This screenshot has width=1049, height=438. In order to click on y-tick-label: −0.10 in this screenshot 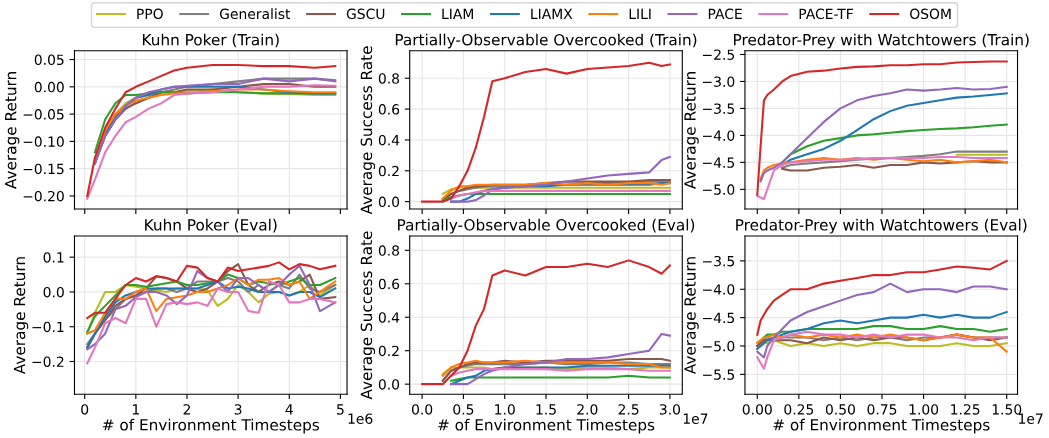, I will do `click(43, 141)`.